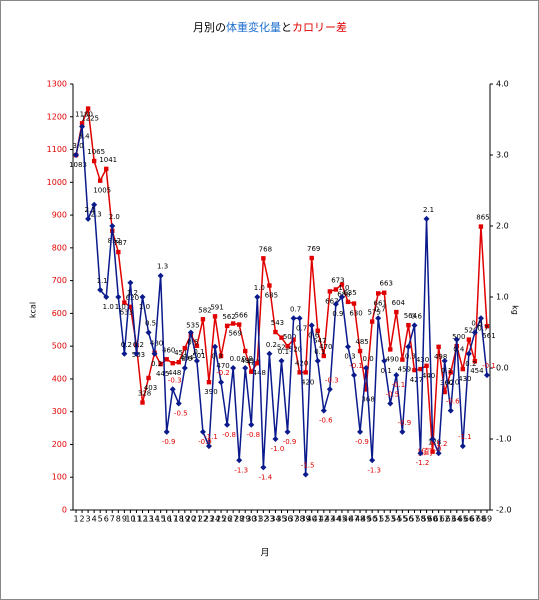 This screenshot has width=539, height=600. I want to click on x-tick-label: 49, so click(366, 519).